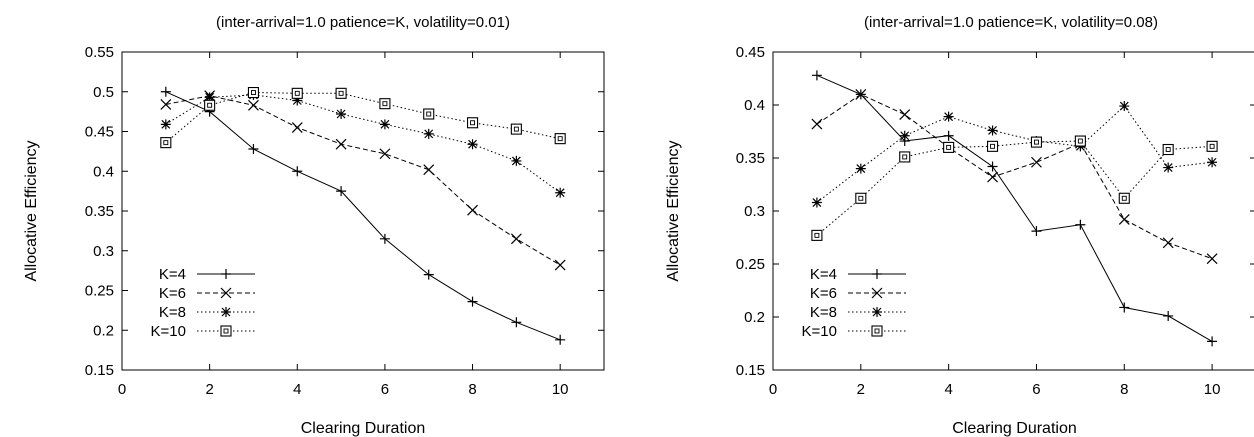  What do you see at coordinates (1124, 389) in the screenshot?
I see `x-tick-label: 8` at bounding box center [1124, 389].